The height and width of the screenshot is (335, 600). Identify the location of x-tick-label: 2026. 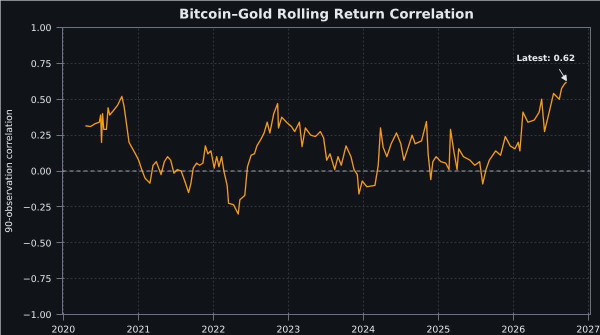
(513, 329).